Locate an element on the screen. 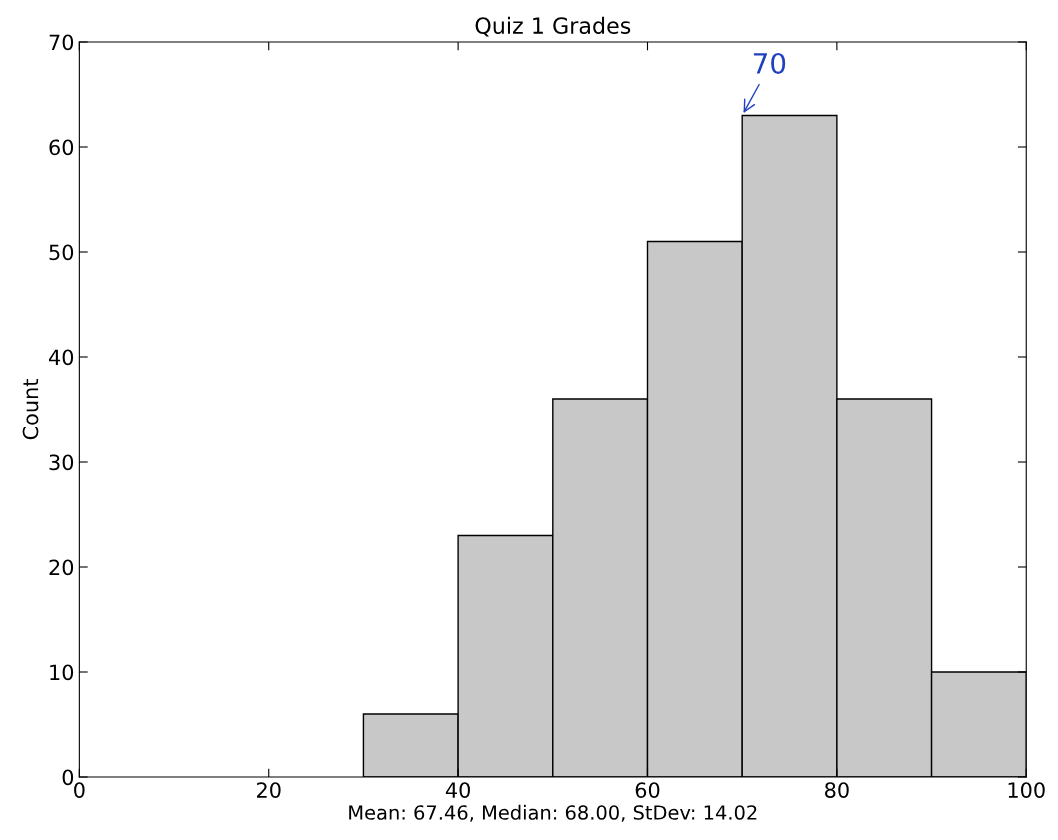 This screenshot has width=1058, height=840. x-tick-label: 80 is located at coordinates (837, 790).